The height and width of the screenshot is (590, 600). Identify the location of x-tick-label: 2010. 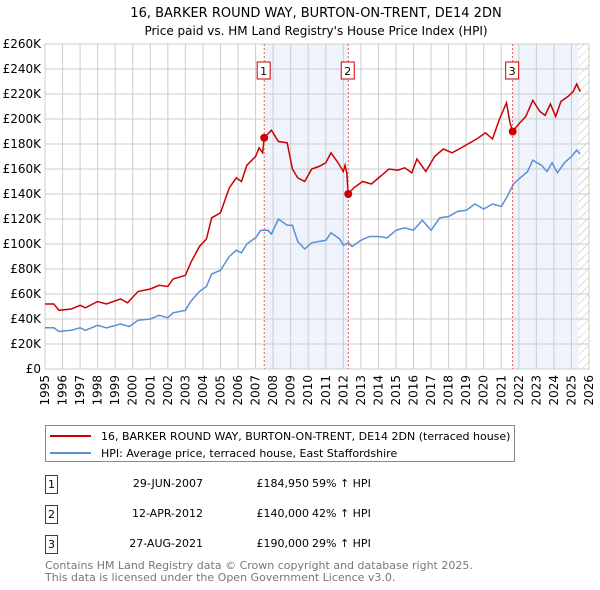
(308, 390).